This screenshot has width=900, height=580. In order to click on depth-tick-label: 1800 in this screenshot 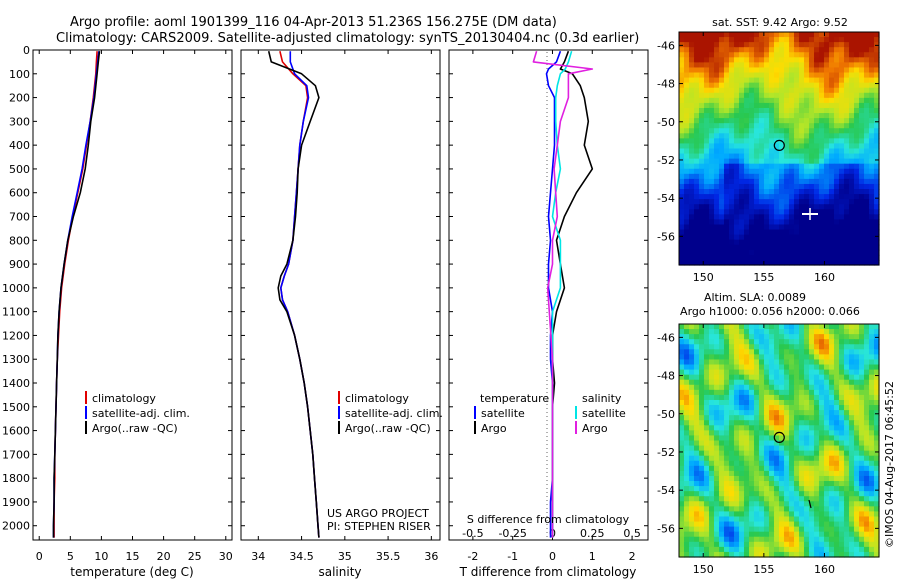, I will do `click(16, 478)`.